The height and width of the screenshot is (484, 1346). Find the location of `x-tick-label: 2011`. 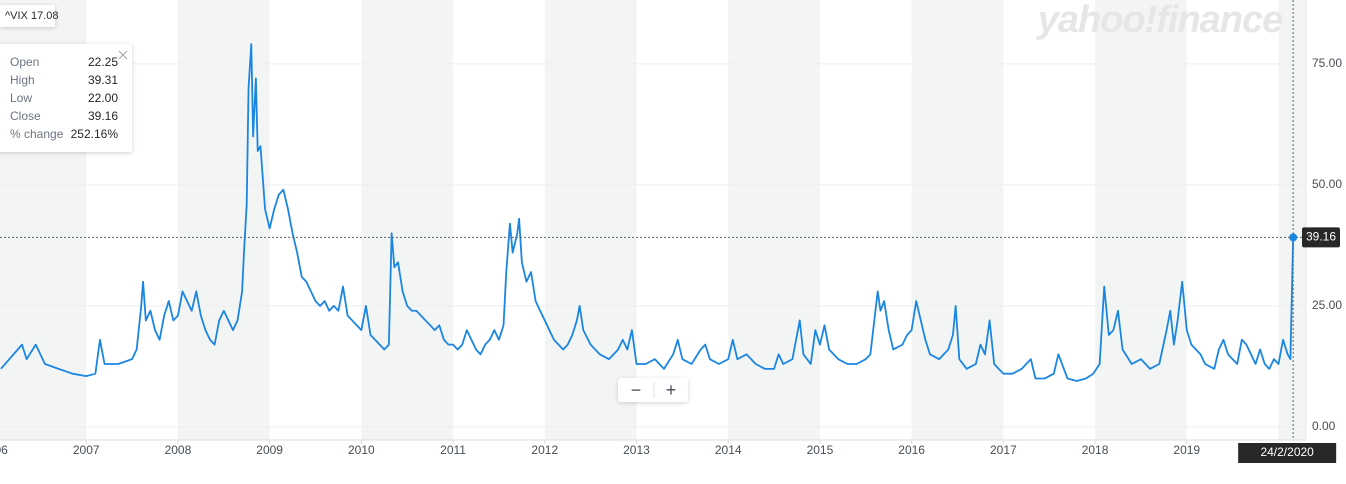

x-tick-label: 2011 is located at coordinates (453, 450).